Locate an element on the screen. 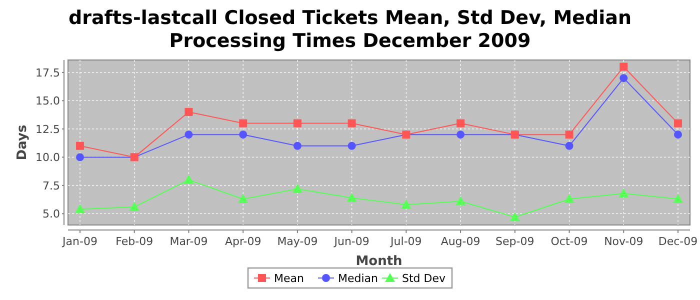 This screenshot has height=300, width=700. x-tick-label: Jun-09 is located at coordinates (351, 241).